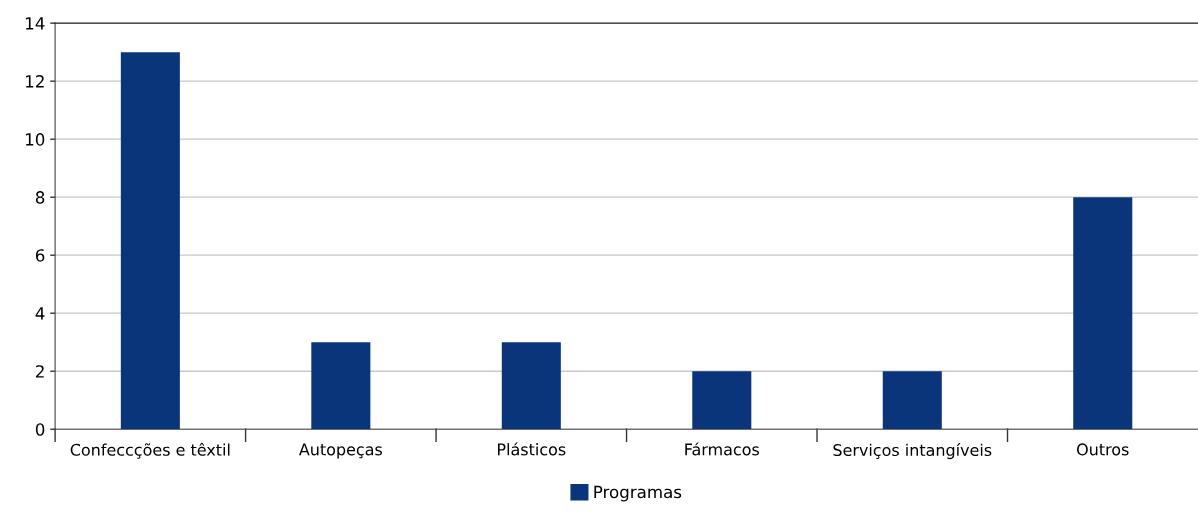 This screenshot has width=1198, height=514. Describe the element at coordinates (40, 371) in the screenshot. I see `y-tick-label: 2` at that location.